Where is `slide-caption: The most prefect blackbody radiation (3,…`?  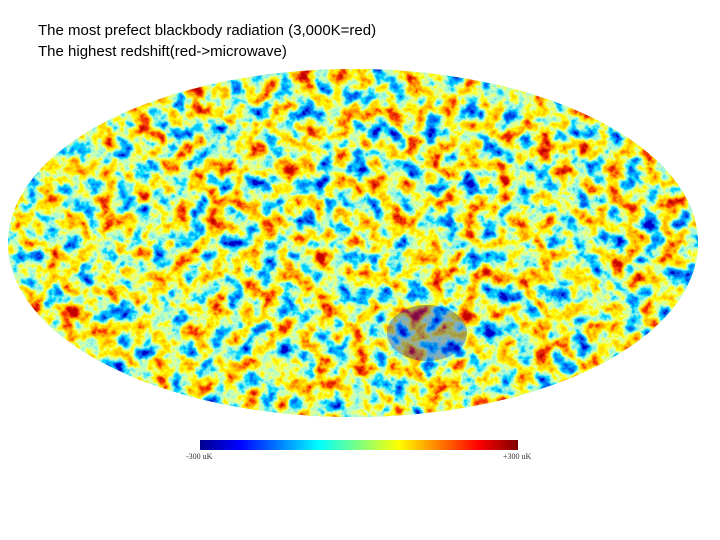 slide-caption: The most prefect blackbody radiation (3,… is located at coordinates (207, 41).